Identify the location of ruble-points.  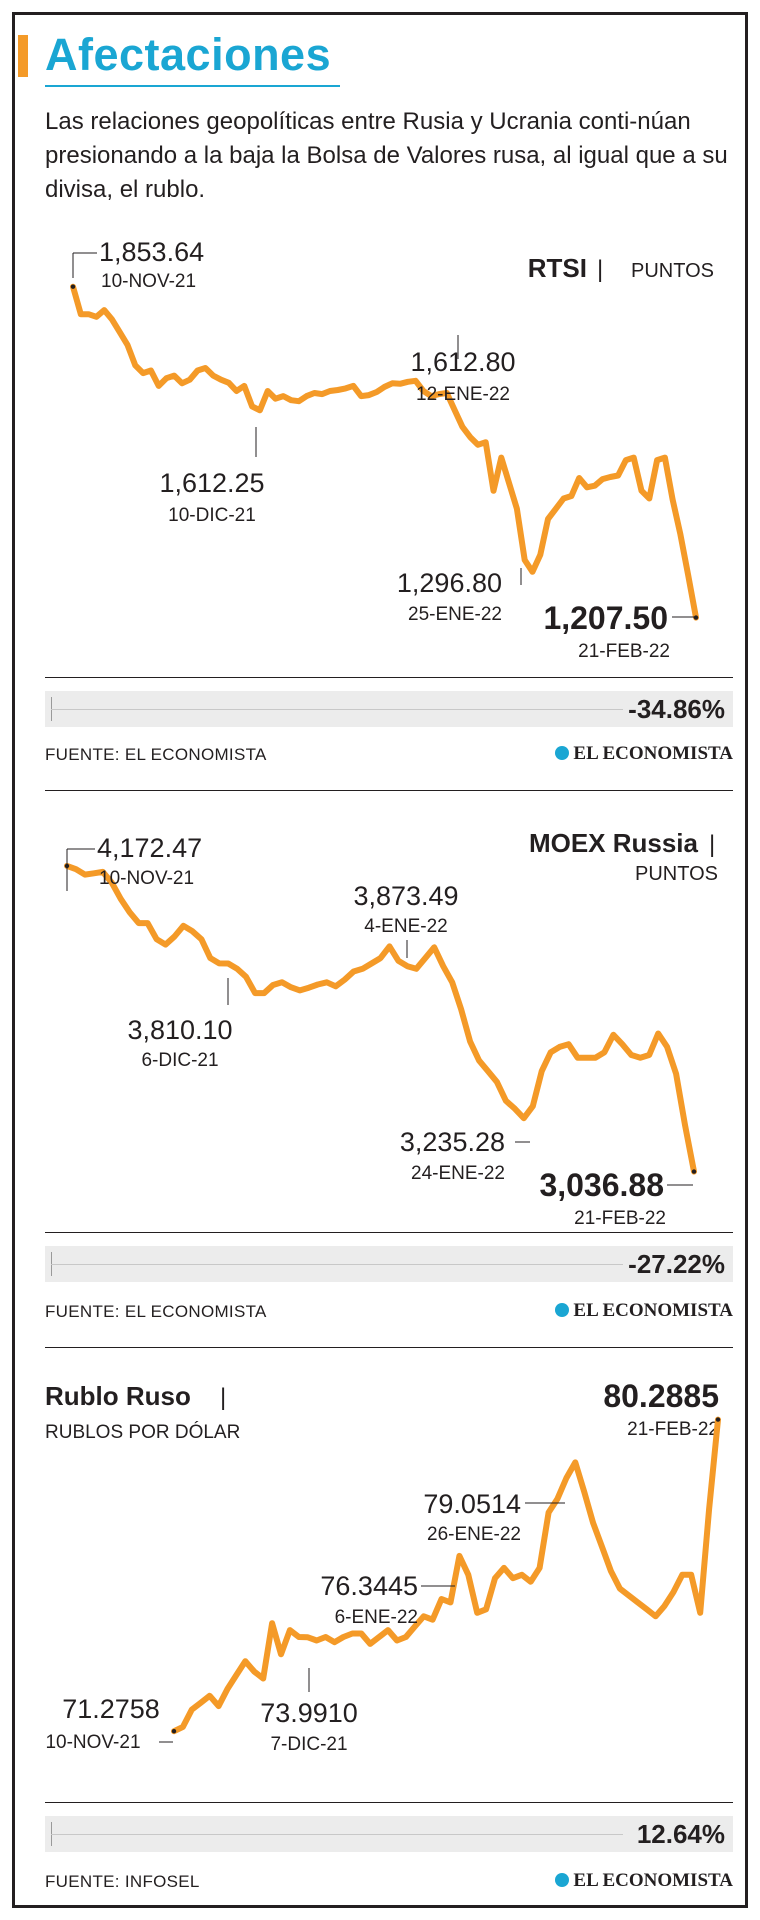
(446, 1575).